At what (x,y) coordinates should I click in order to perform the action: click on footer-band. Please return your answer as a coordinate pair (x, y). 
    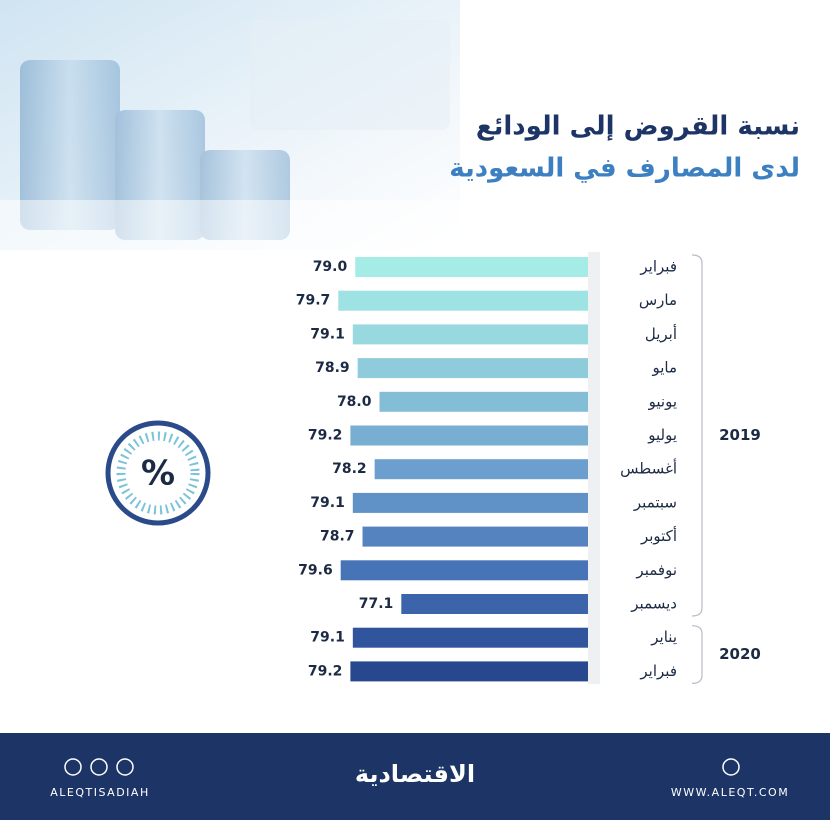
    Looking at the image, I should click on (415, 776).